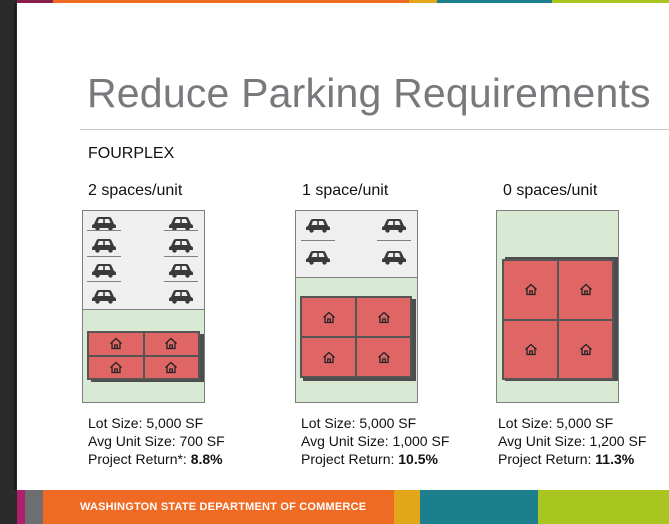  What do you see at coordinates (8, 262) in the screenshot?
I see `window-left-edge` at bounding box center [8, 262].